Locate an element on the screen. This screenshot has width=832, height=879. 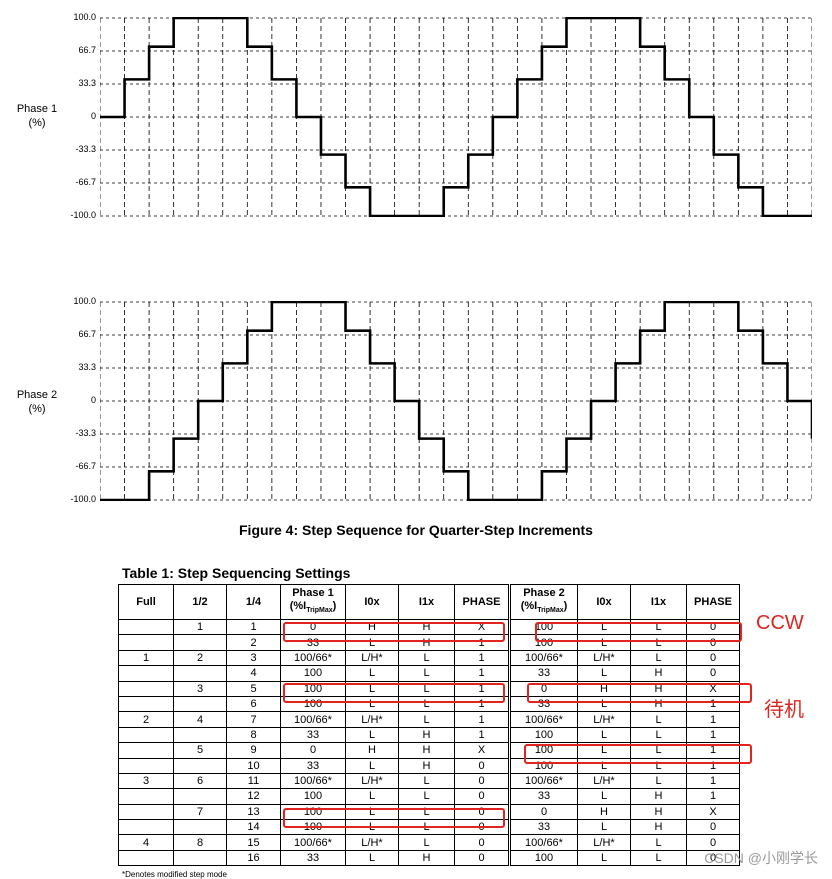
highlight-row5-phase1 is located at coordinates (394, 693).